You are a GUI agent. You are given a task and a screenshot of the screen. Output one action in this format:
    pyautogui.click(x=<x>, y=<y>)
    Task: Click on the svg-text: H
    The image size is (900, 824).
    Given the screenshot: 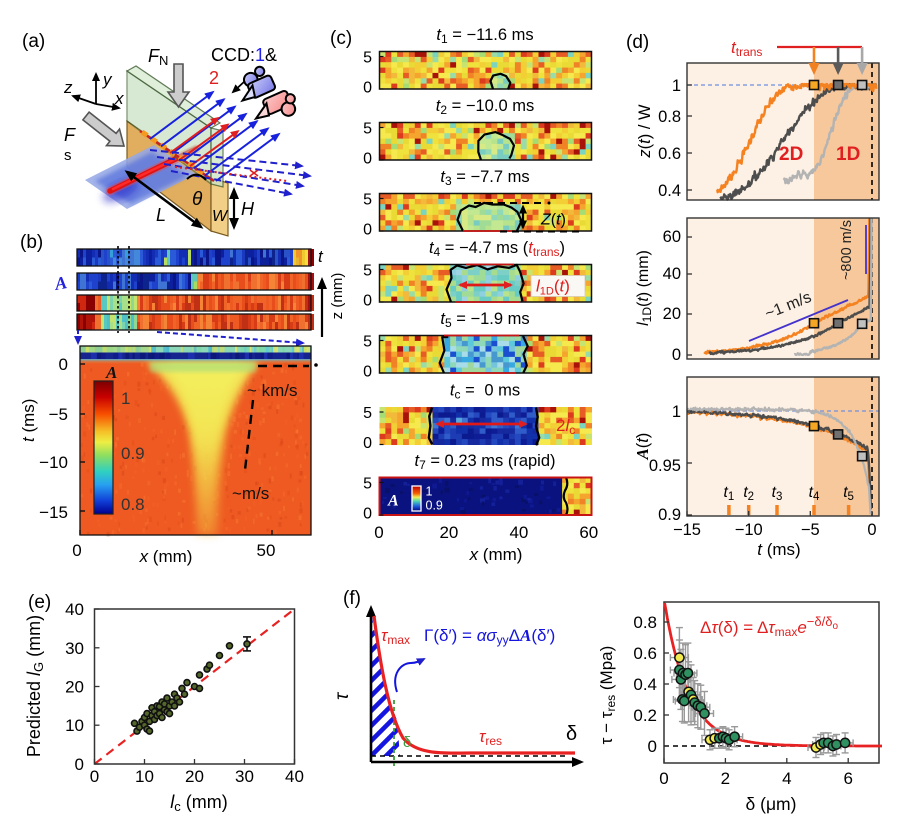 What is the action you would take?
    pyautogui.click(x=248, y=209)
    